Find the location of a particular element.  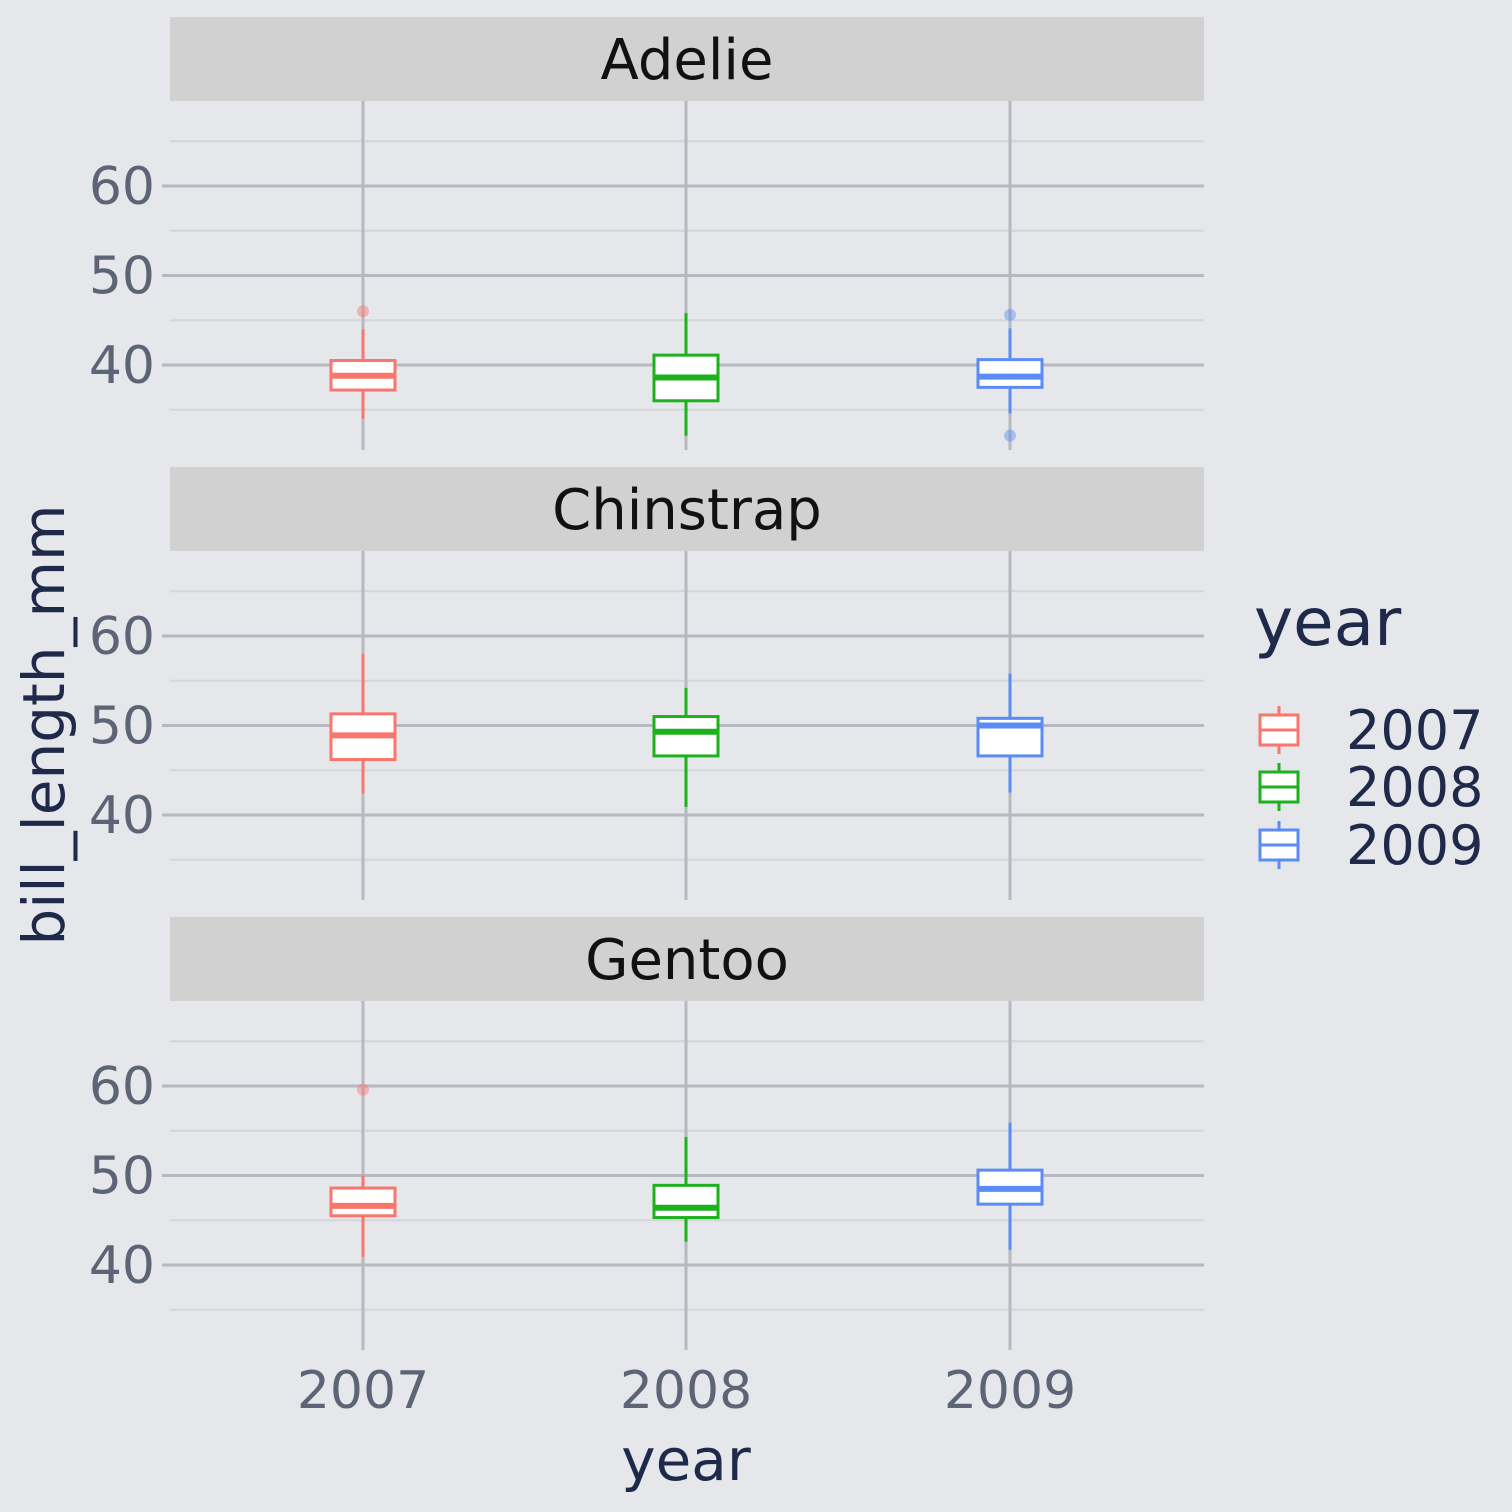

facet-strip-label: Adelie is located at coordinates (687, 60).